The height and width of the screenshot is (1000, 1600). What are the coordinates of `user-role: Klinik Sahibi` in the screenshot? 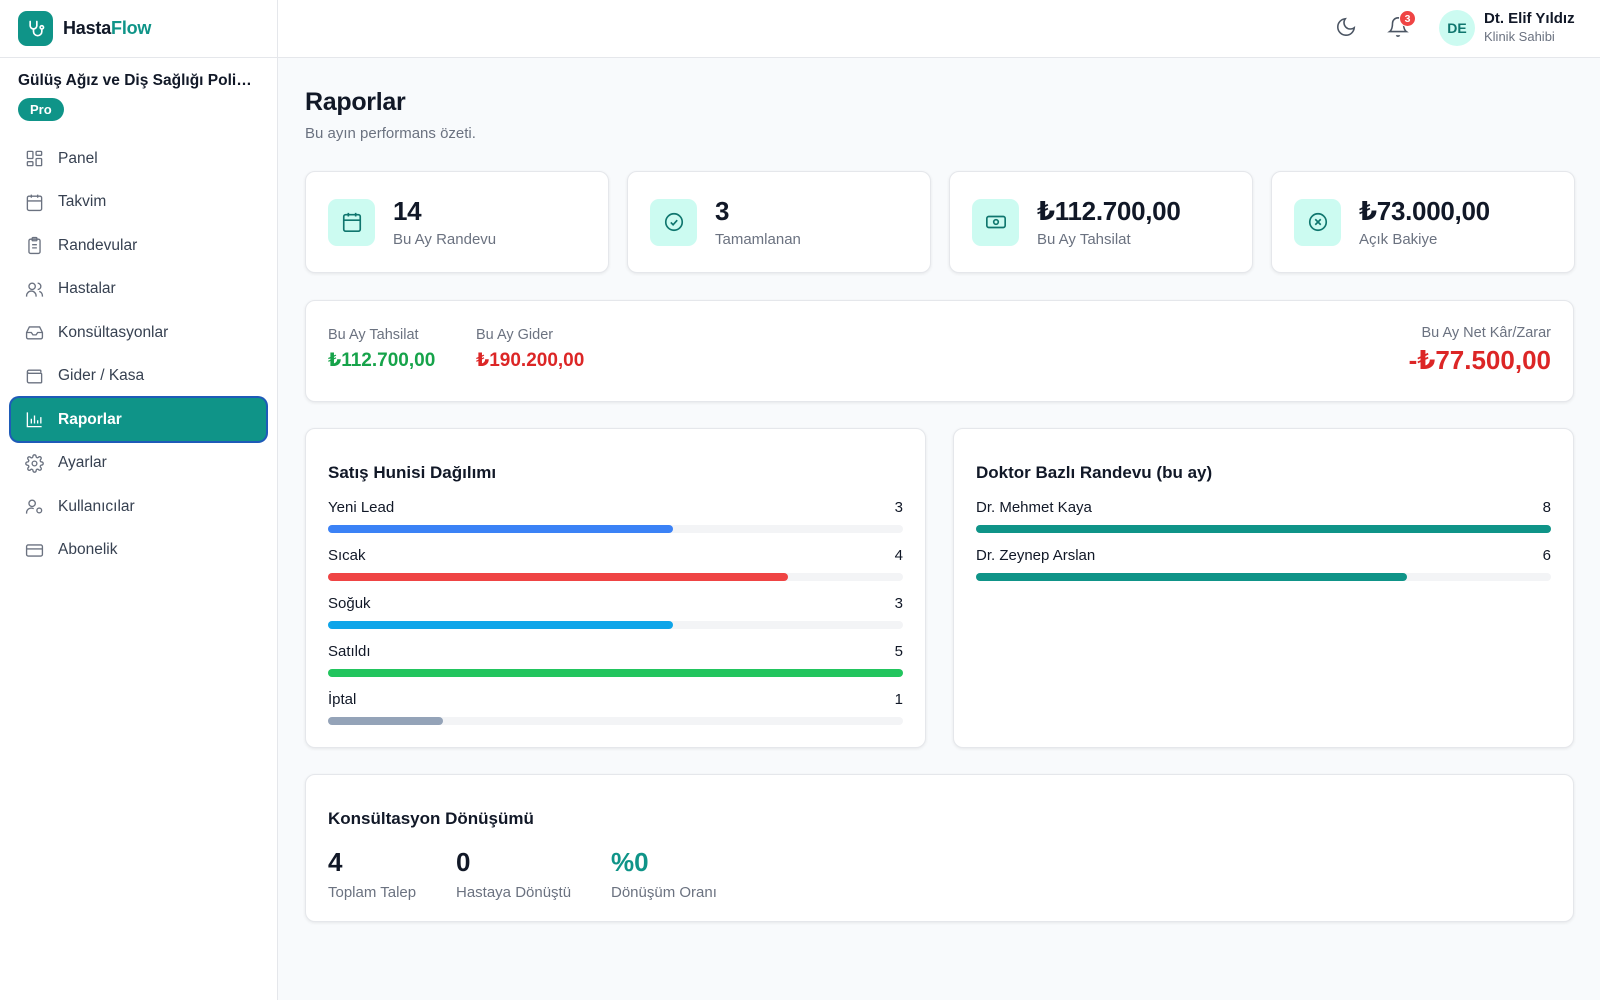 It's located at (1519, 36).